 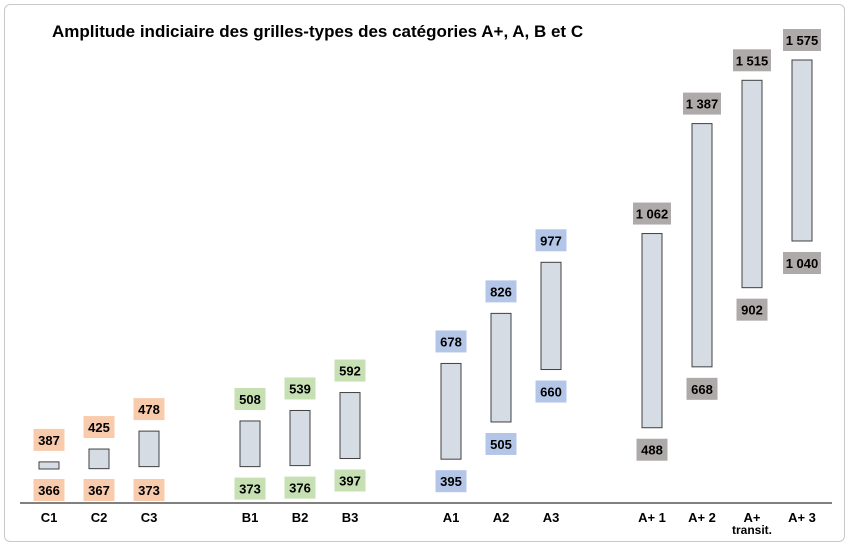 What do you see at coordinates (752, 184) in the screenshot?
I see `range-bar-aplus-transit` at bounding box center [752, 184].